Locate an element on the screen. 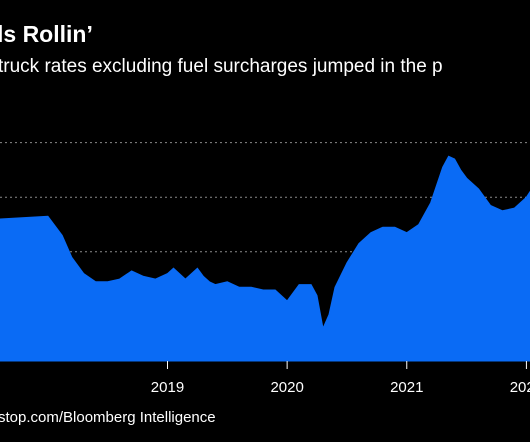 Image resolution: width=530 pixels, height=442 pixels. x-tick-label-2022: 2022 is located at coordinates (520, 387).